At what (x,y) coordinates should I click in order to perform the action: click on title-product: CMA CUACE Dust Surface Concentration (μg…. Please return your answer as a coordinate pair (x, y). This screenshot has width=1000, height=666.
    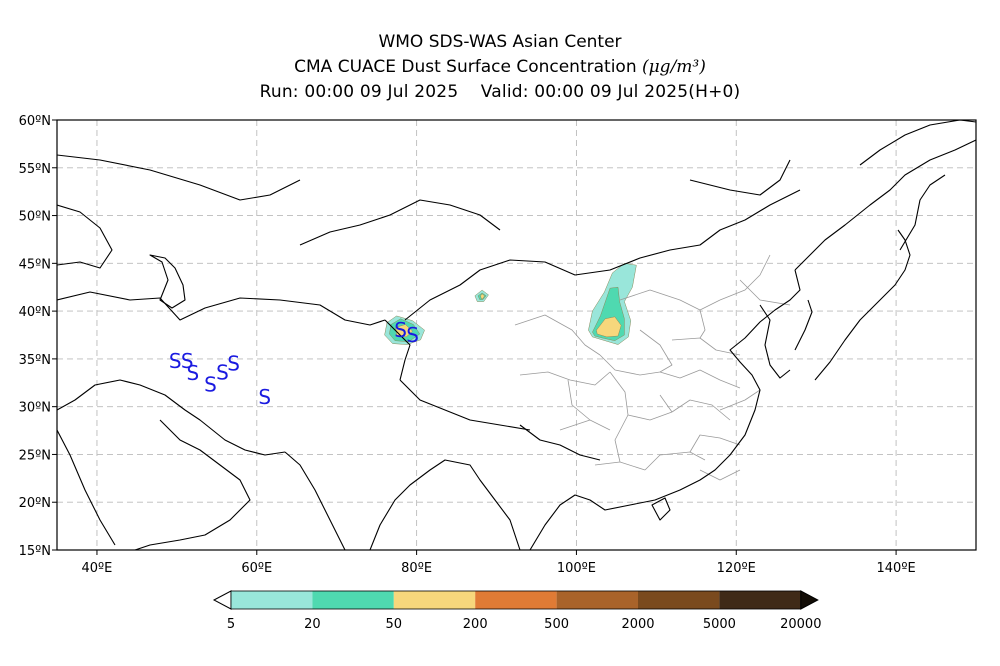
    Looking at the image, I should click on (500, 67).